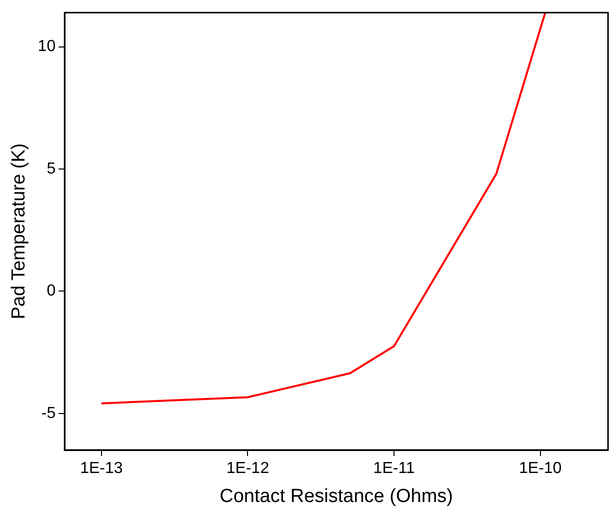 The height and width of the screenshot is (516, 609). What do you see at coordinates (101, 469) in the screenshot?
I see `x-tick-label: 1E-13` at bounding box center [101, 469].